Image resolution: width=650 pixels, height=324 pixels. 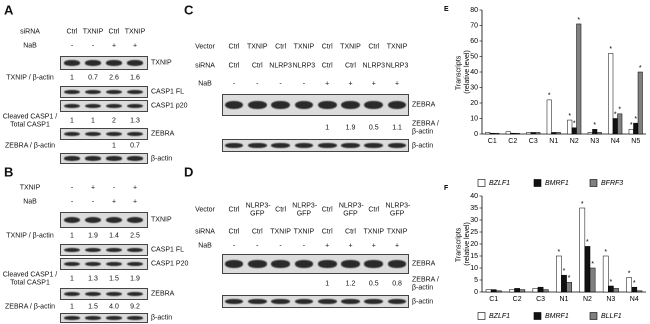 I want to click on band-label: TXNIP, so click(x=161, y=63).